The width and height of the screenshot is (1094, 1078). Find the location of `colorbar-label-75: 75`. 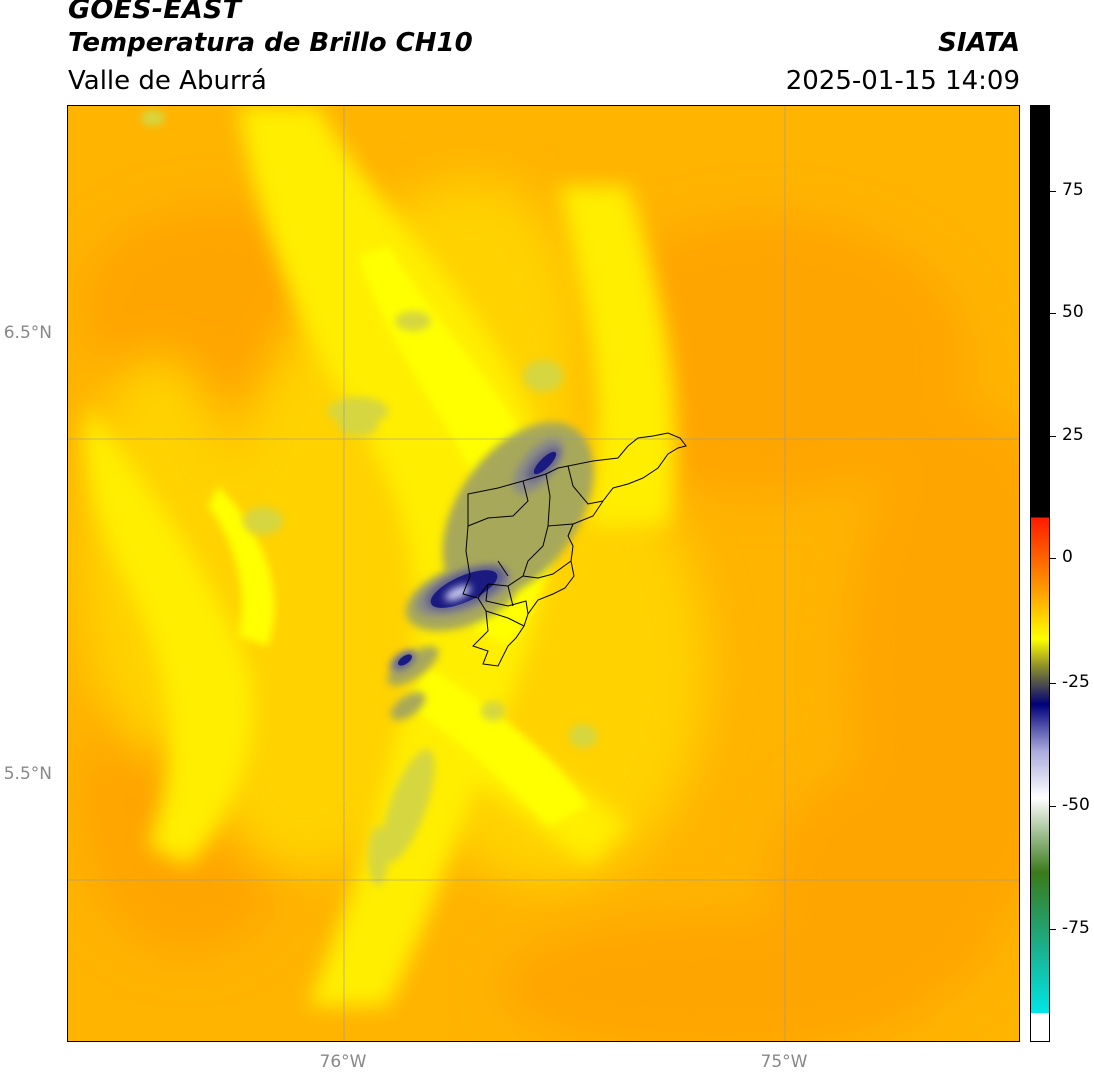

colorbar-label-75: 75 is located at coordinates (1073, 190).